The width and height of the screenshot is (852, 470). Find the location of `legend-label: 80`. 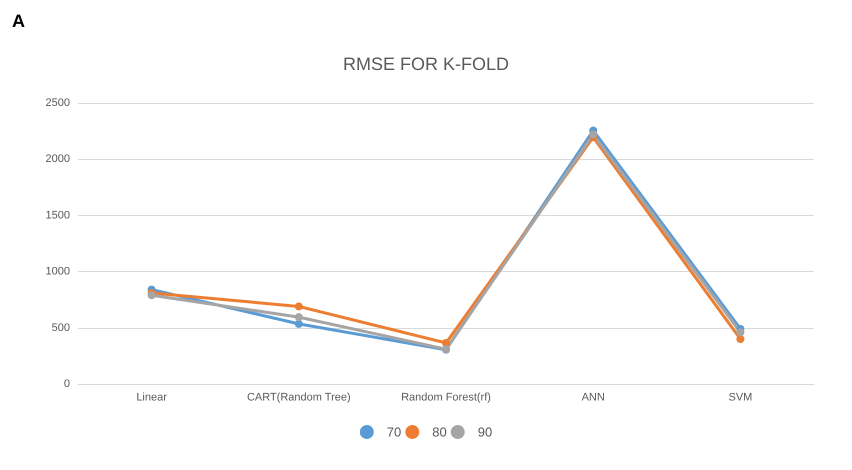

legend-label: 80 is located at coordinates (439, 432).